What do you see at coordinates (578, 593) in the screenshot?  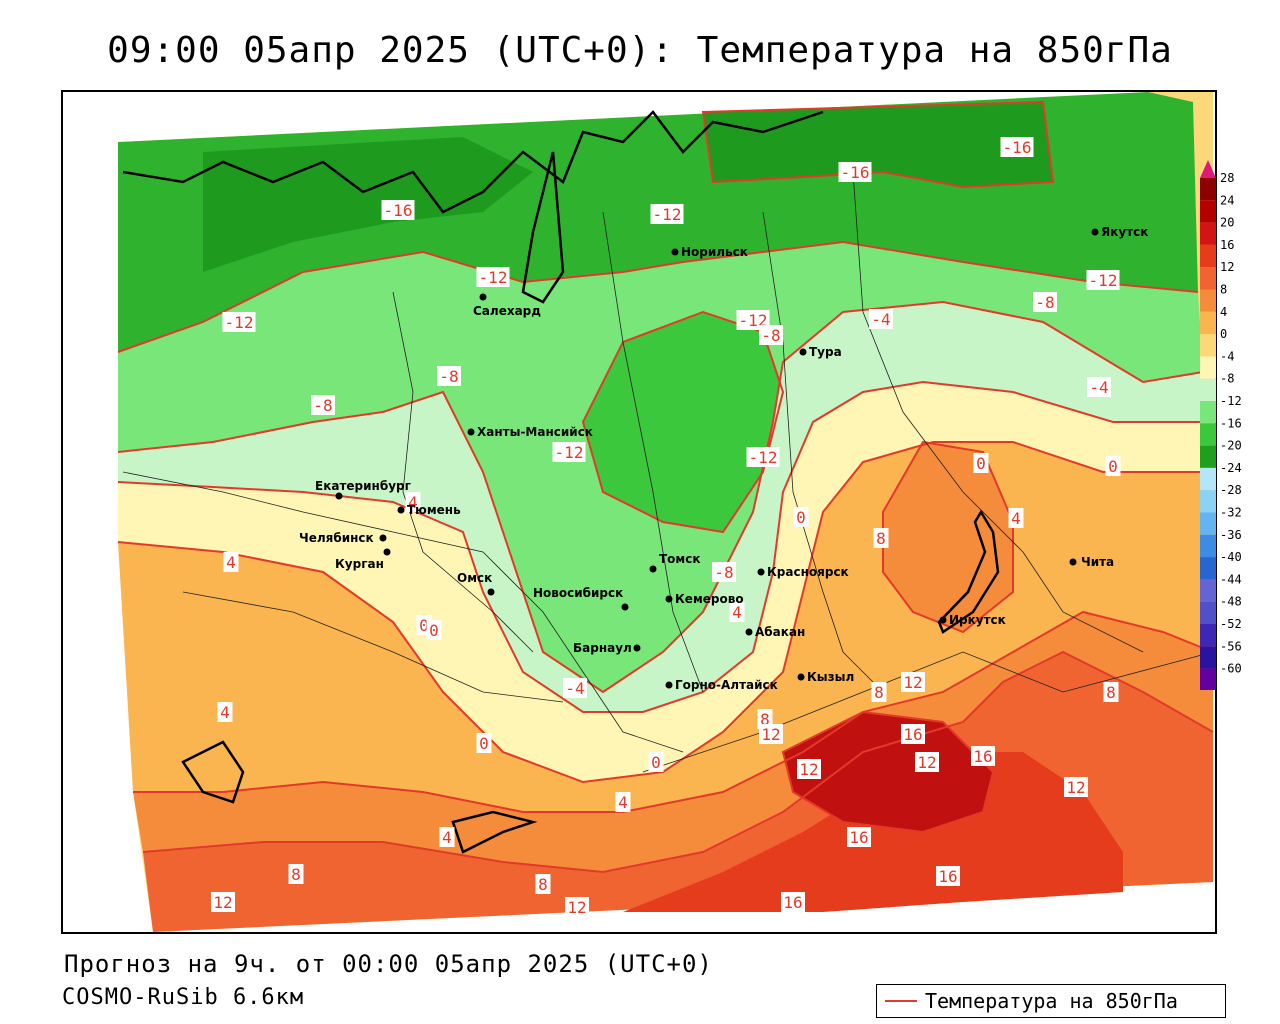 I see `city-label: Новосибирск` at bounding box center [578, 593].